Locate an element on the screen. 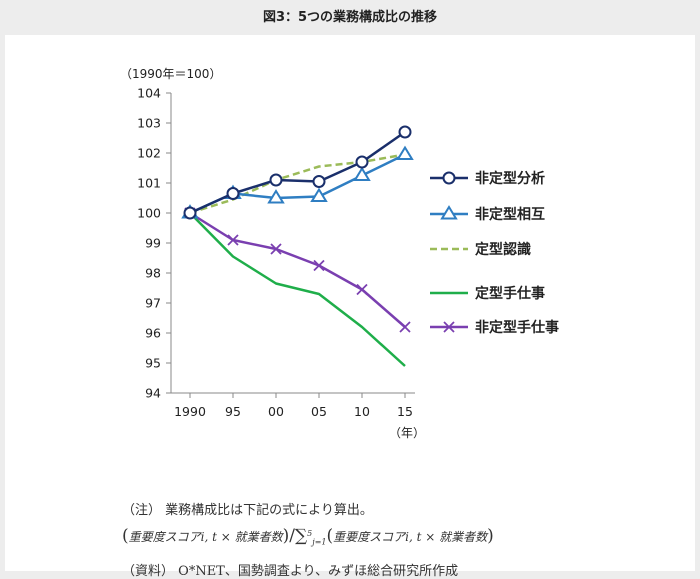 The image size is (700, 579). x-tick-label: 05 is located at coordinates (319, 411).